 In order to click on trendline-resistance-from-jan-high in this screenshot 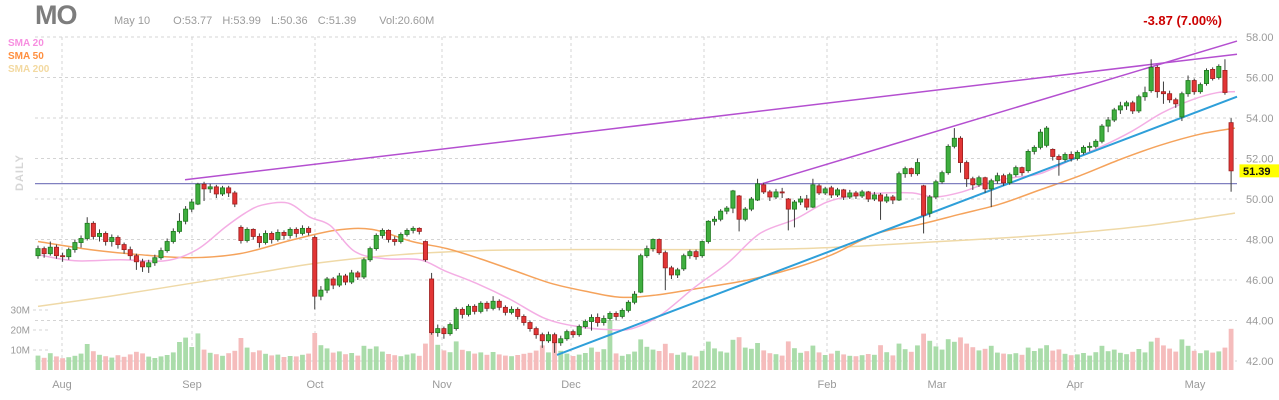, I will do `click(996, 113)`.